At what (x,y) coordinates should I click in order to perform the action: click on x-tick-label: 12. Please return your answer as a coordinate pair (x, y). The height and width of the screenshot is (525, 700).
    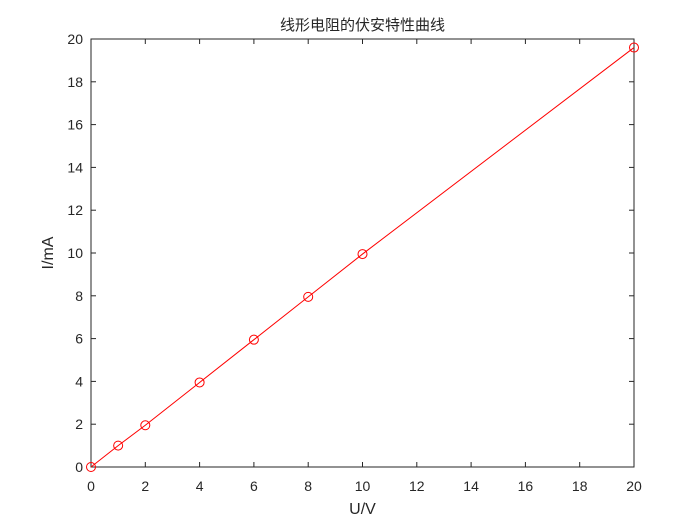
    Looking at the image, I should click on (417, 486).